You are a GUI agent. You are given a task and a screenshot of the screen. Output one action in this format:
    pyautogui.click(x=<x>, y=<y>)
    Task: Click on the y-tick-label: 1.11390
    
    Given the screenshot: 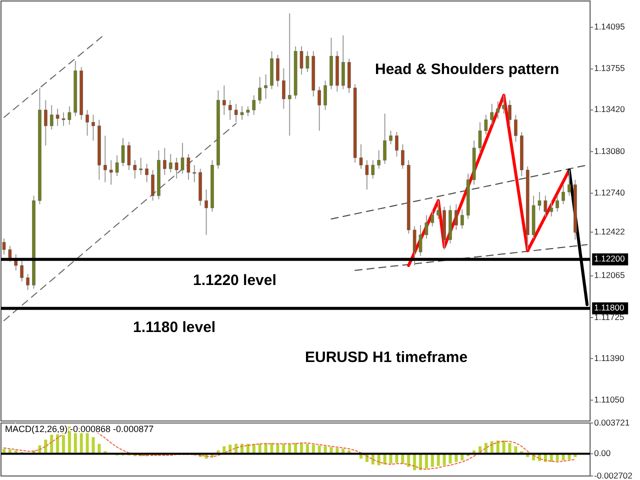 What is the action you would take?
    pyautogui.click(x=609, y=357)
    